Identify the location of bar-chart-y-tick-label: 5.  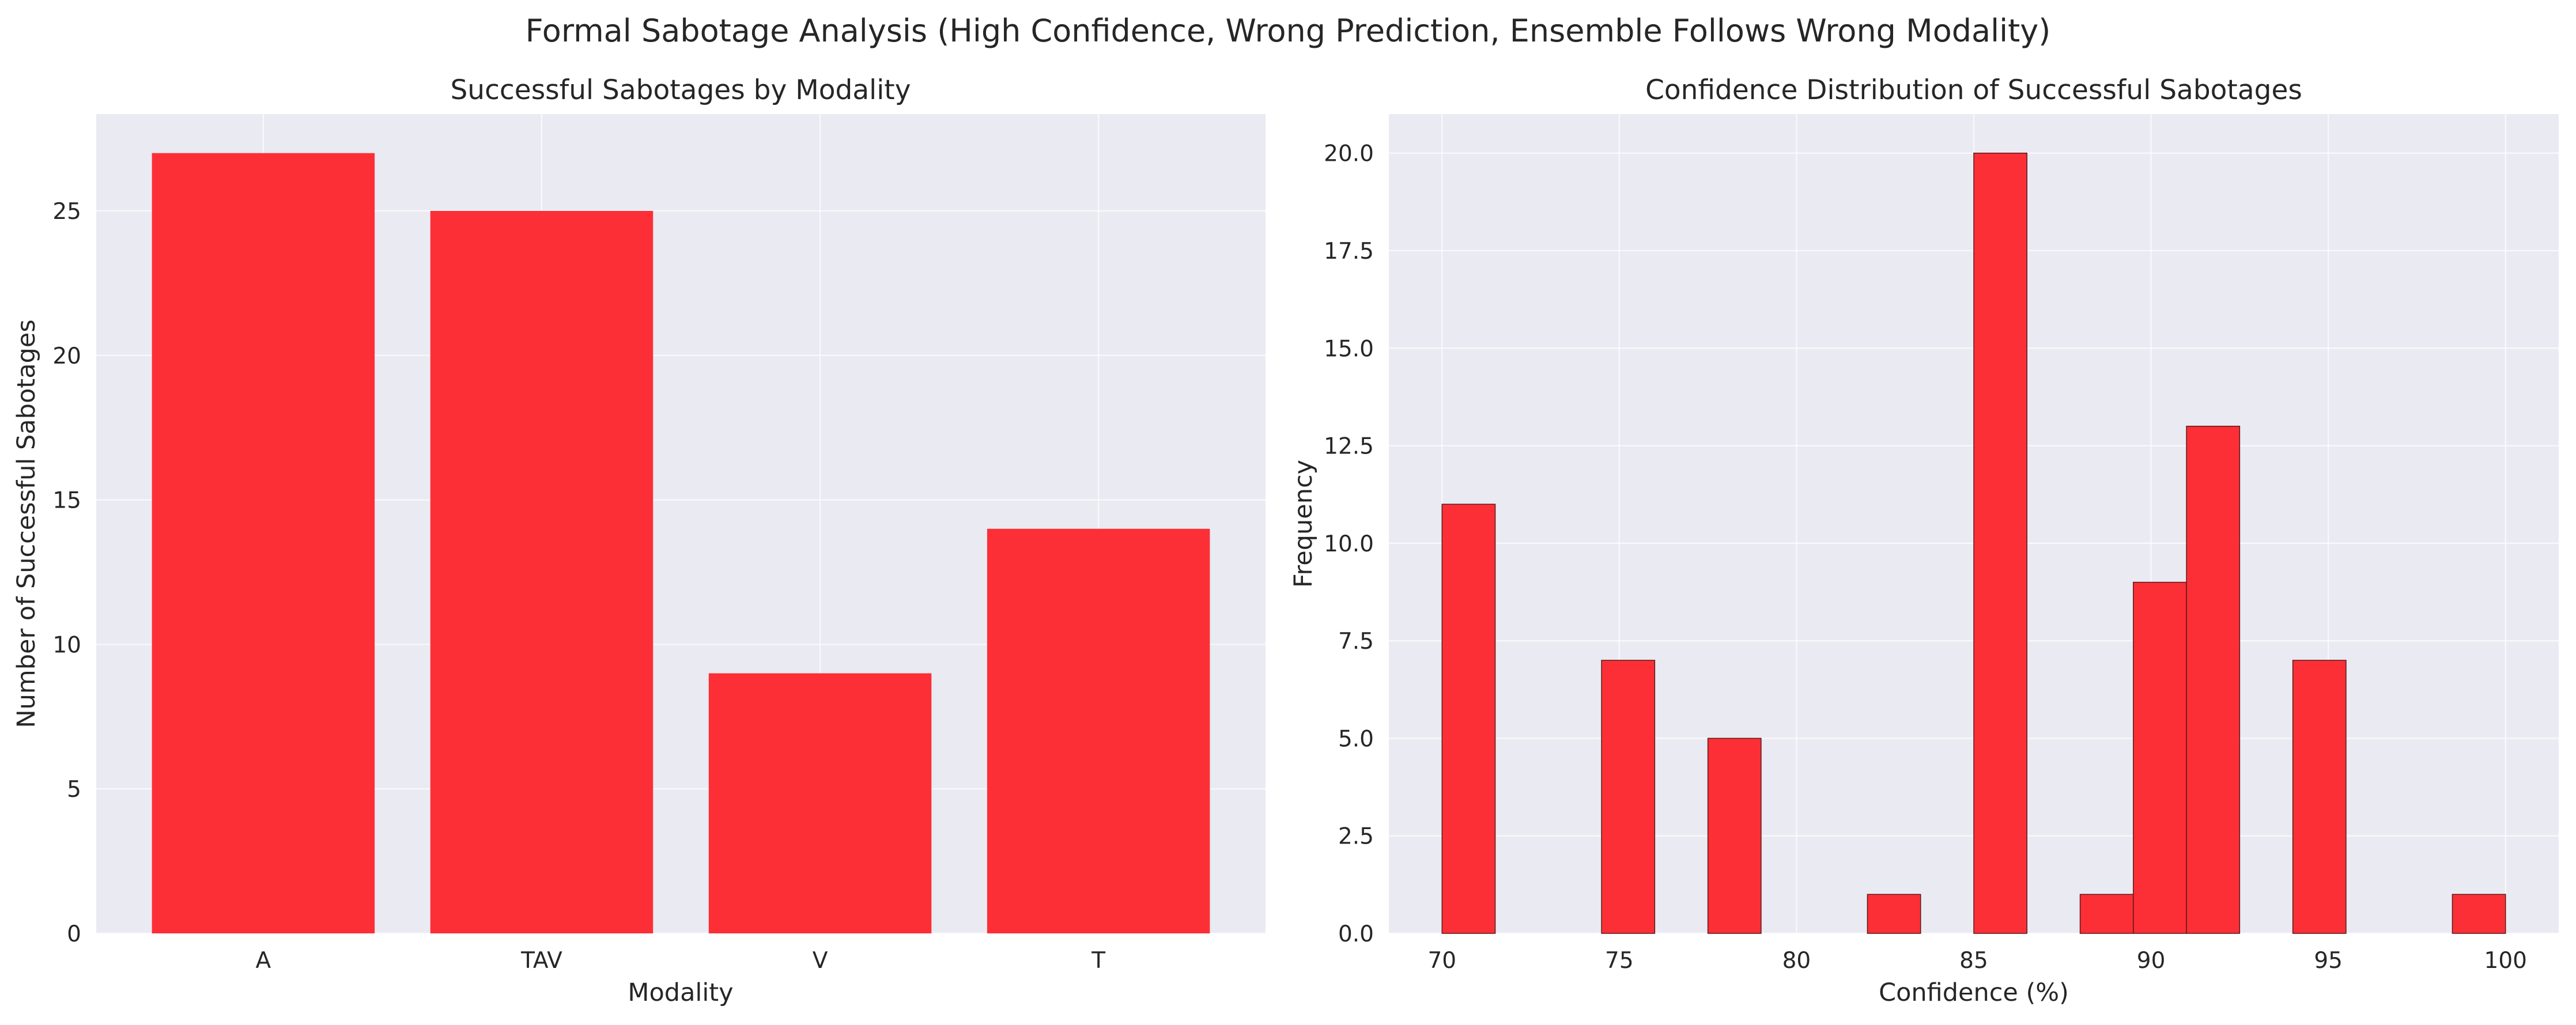
(74, 790).